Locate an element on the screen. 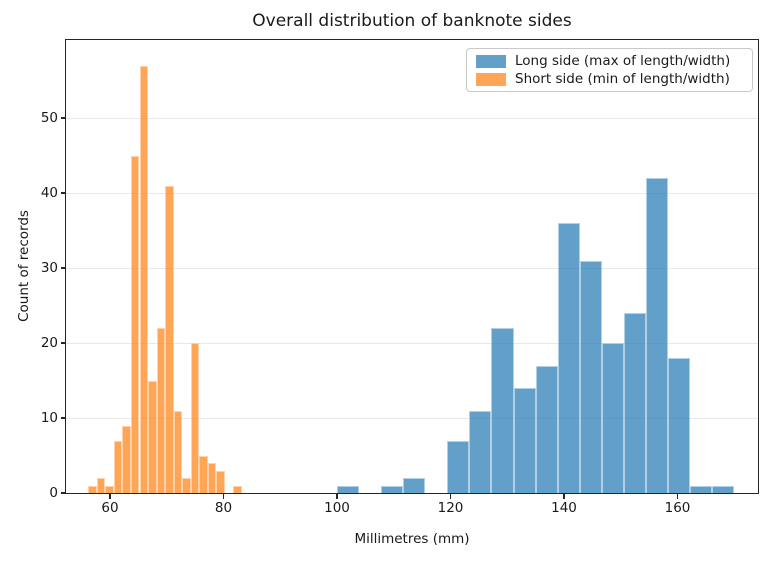 The height and width of the screenshot is (563, 780). legend-label: Short side (min of length/width) is located at coordinates (622, 79).